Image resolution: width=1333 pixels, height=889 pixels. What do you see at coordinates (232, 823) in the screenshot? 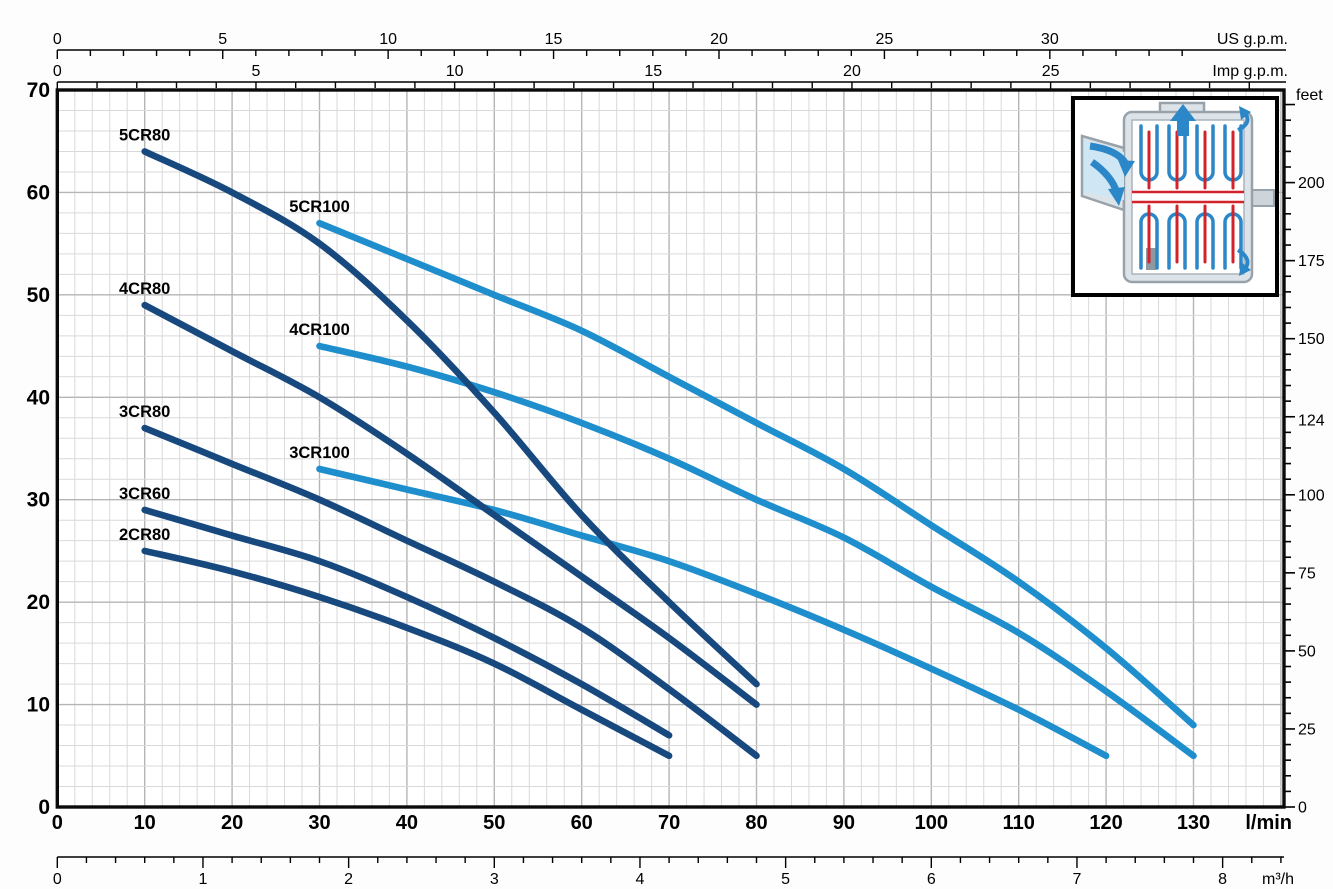
I see `lmin-tick-label: 20` at bounding box center [232, 823].